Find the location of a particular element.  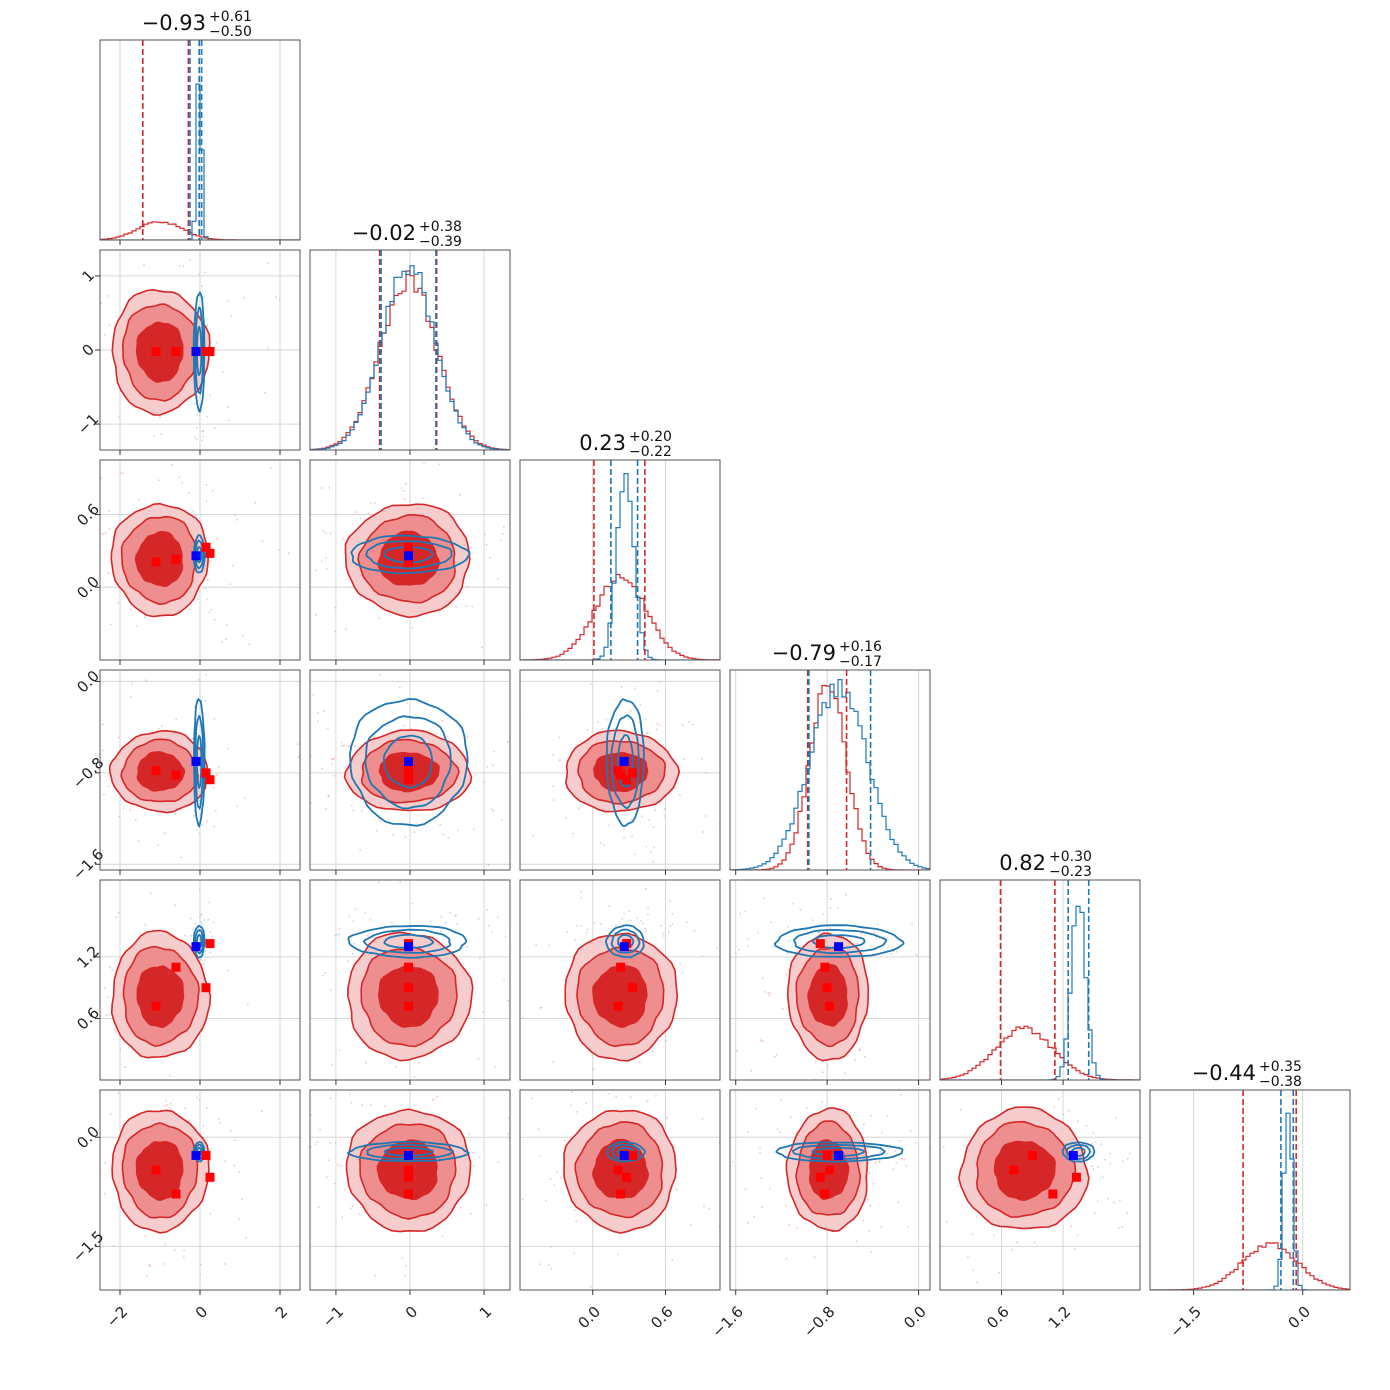

param-title-value: −0.44 is located at coordinates (1224, 1073).